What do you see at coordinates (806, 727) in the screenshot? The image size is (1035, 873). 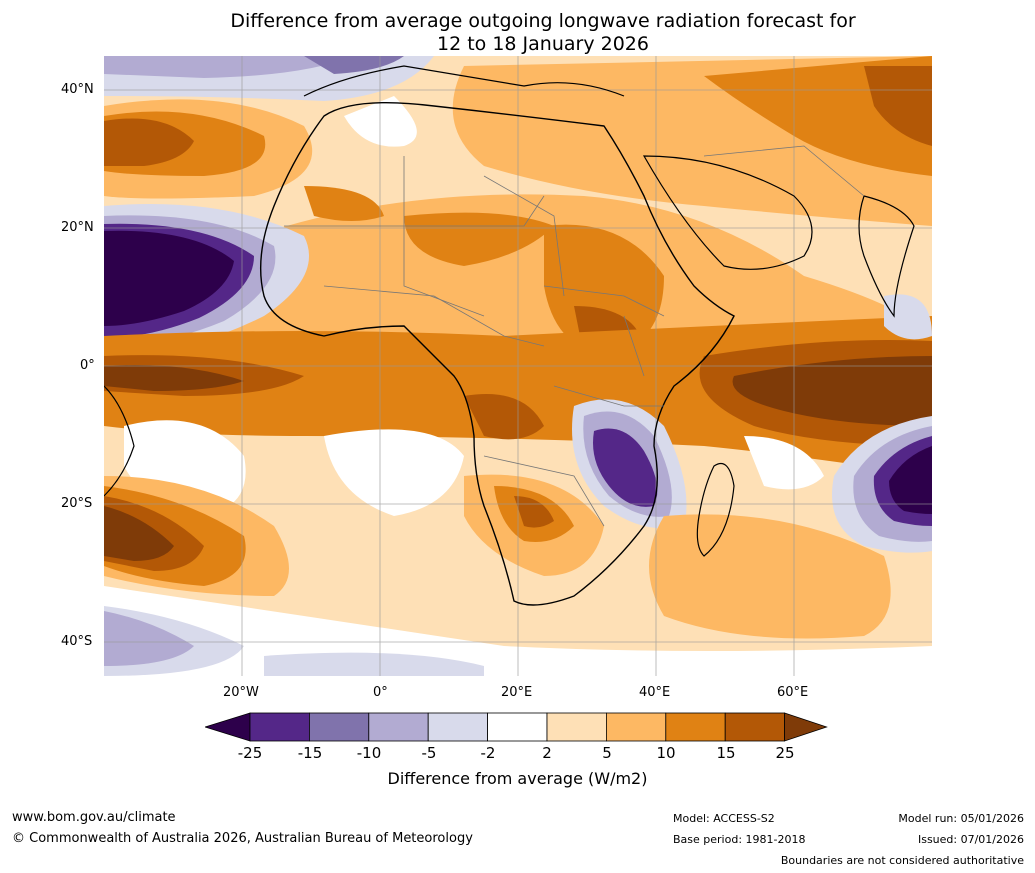 I see `cb-extend-high` at bounding box center [806, 727].